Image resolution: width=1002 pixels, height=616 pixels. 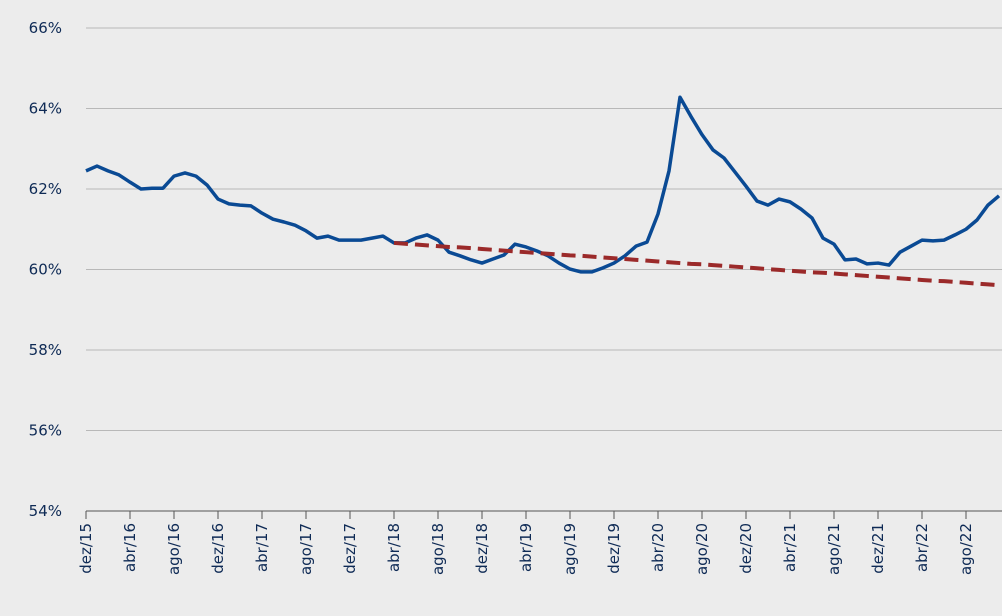 What do you see at coordinates (45, 109) in the screenshot?
I see `y-tick-label: 64%` at bounding box center [45, 109].